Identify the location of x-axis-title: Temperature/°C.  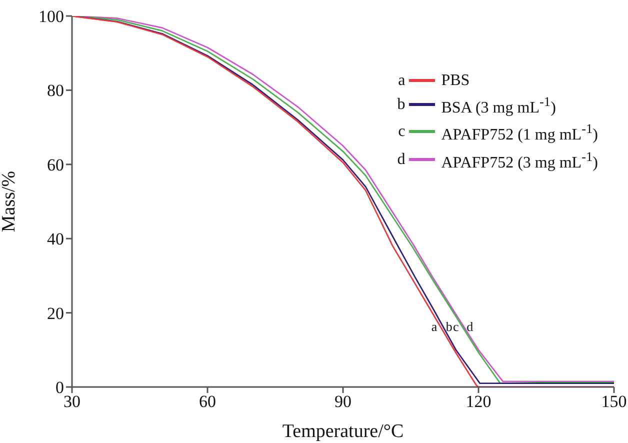
(343, 431).